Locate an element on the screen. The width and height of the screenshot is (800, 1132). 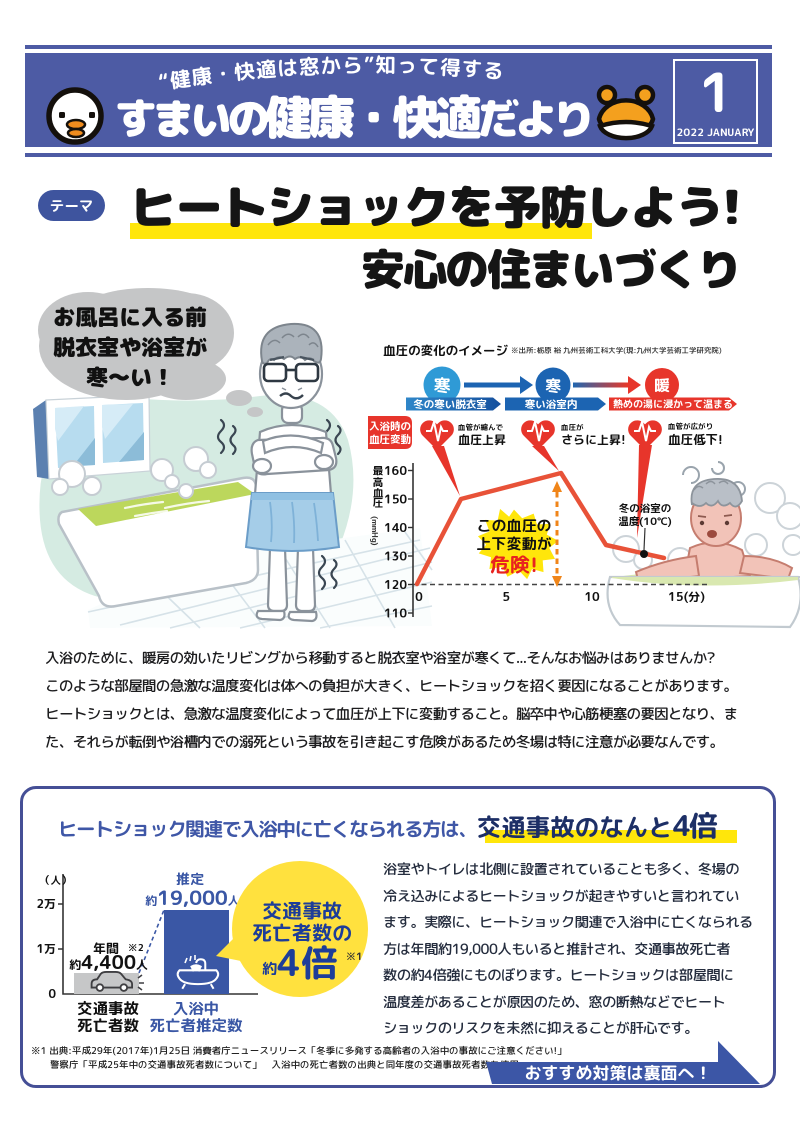
svg-text: さらに上昇! is located at coordinates (593, 439).